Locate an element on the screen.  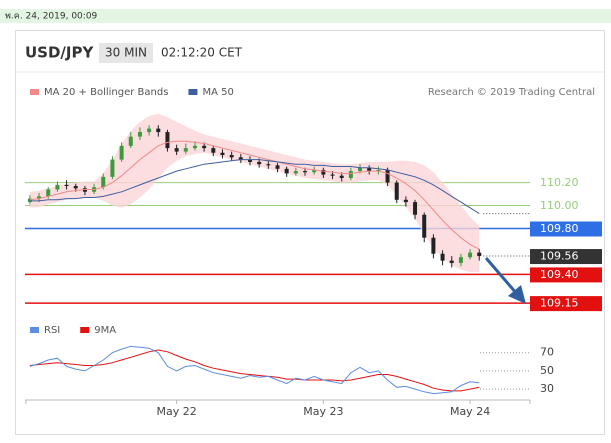
legend-label: 9MA is located at coordinates (105, 330).